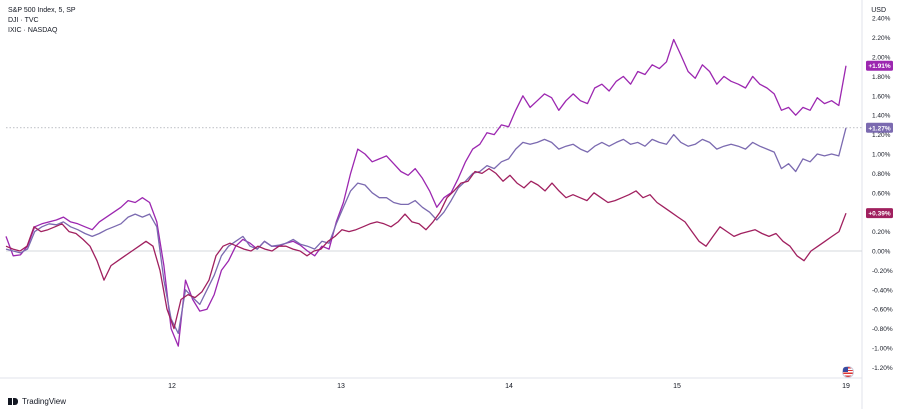 This screenshot has width=900, height=414. What do you see at coordinates (846, 386) in the screenshot?
I see `x-tick-label: 19` at bounding box center [846, 386].